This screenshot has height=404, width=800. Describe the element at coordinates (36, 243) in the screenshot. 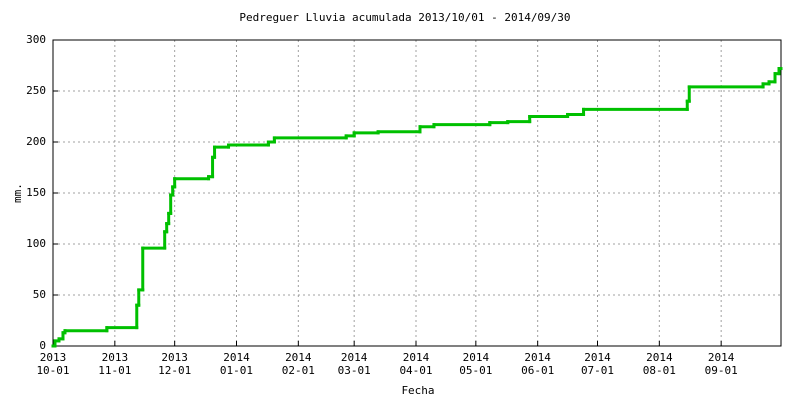

I see `y-tick-label: 100` at that location.